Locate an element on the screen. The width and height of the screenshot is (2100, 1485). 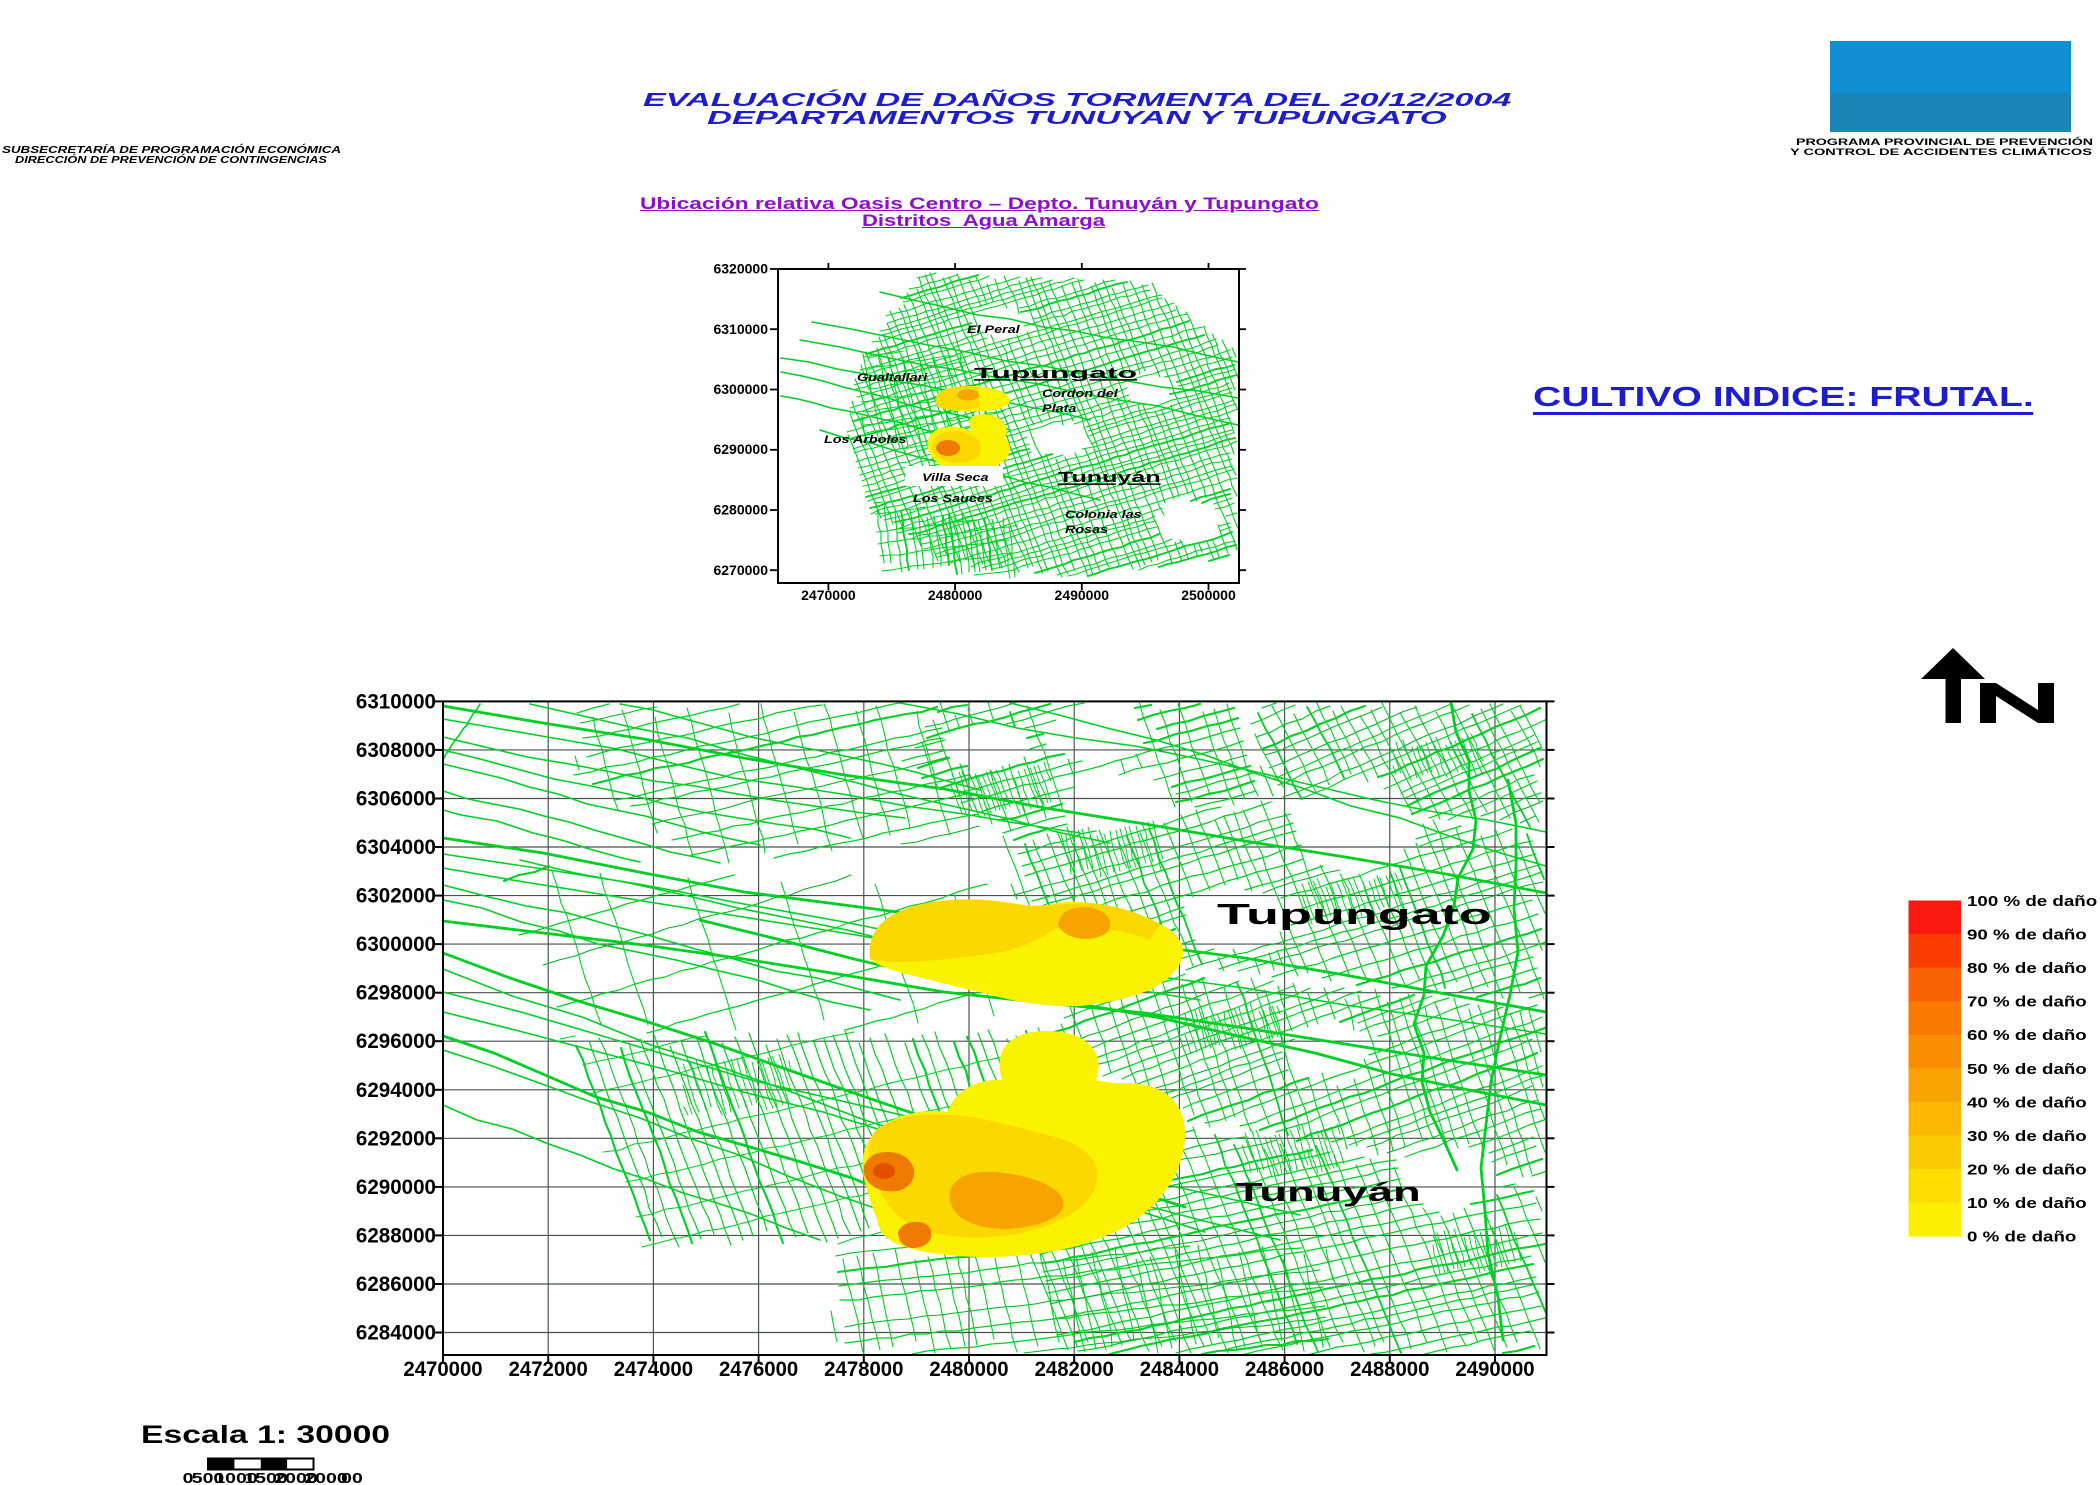
svg-text: 2478000 is located at coordinates (863, 1369).